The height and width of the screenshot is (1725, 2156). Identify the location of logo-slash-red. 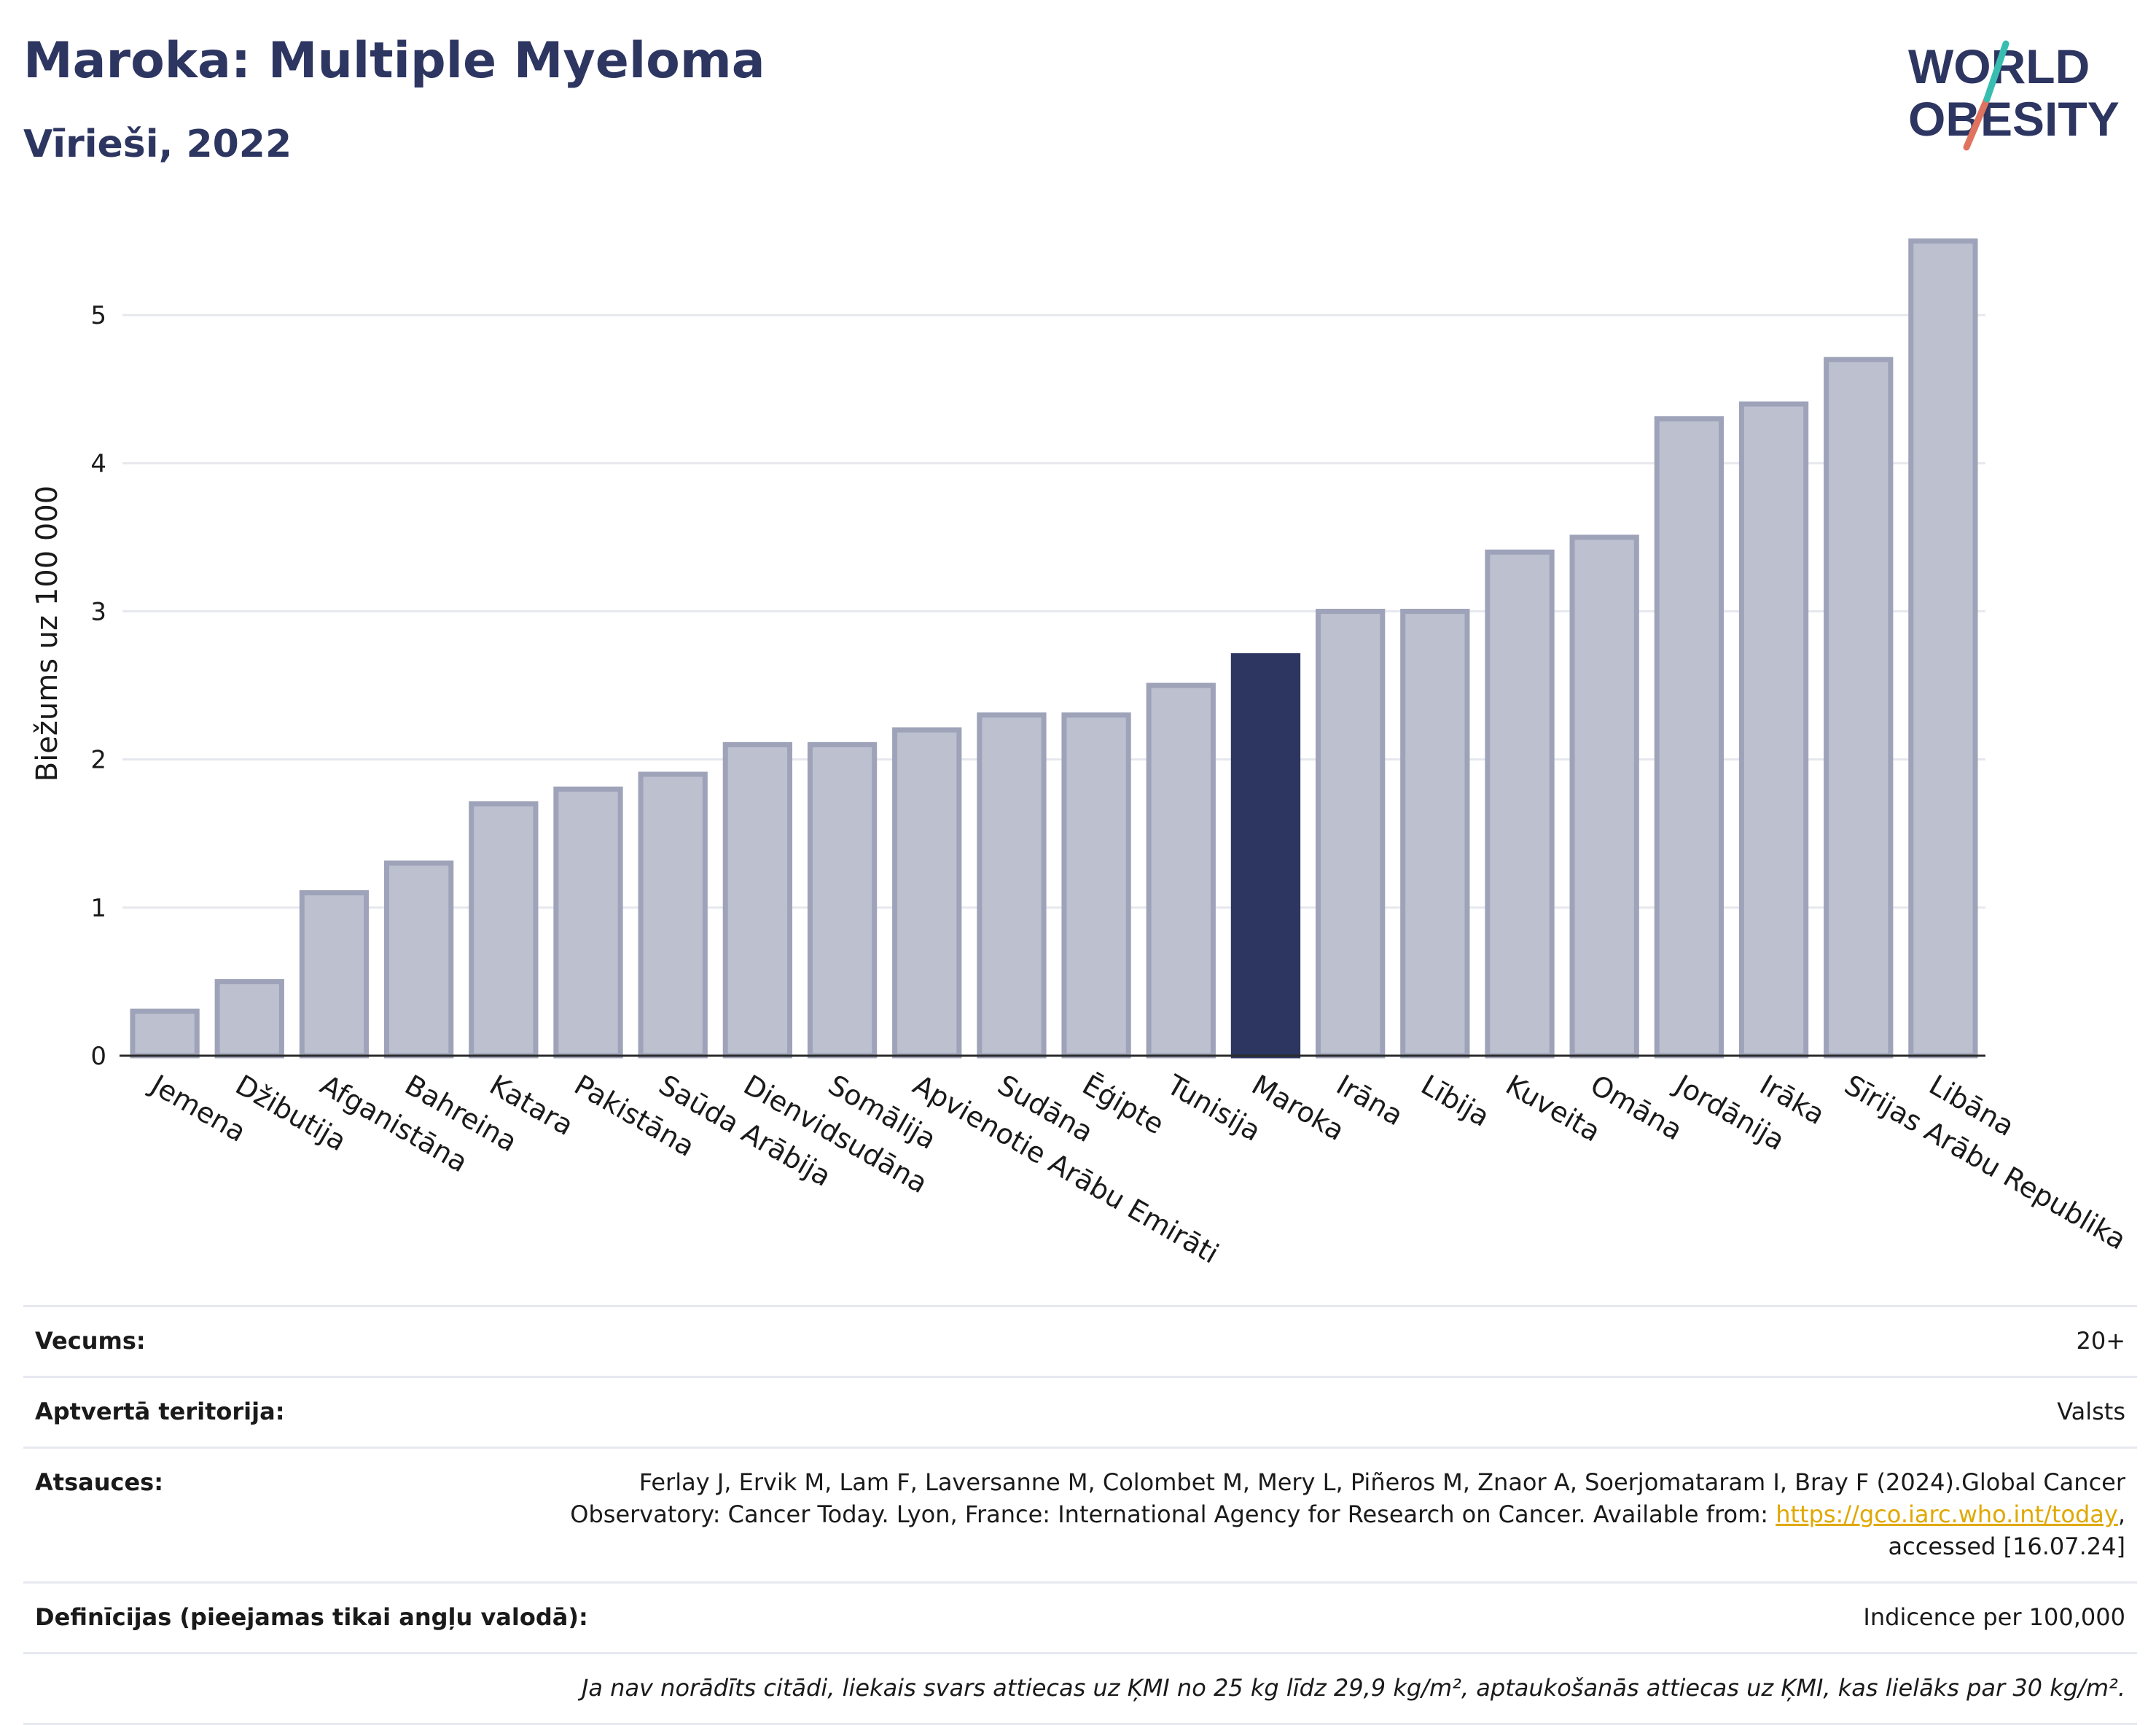
(1977, 123).